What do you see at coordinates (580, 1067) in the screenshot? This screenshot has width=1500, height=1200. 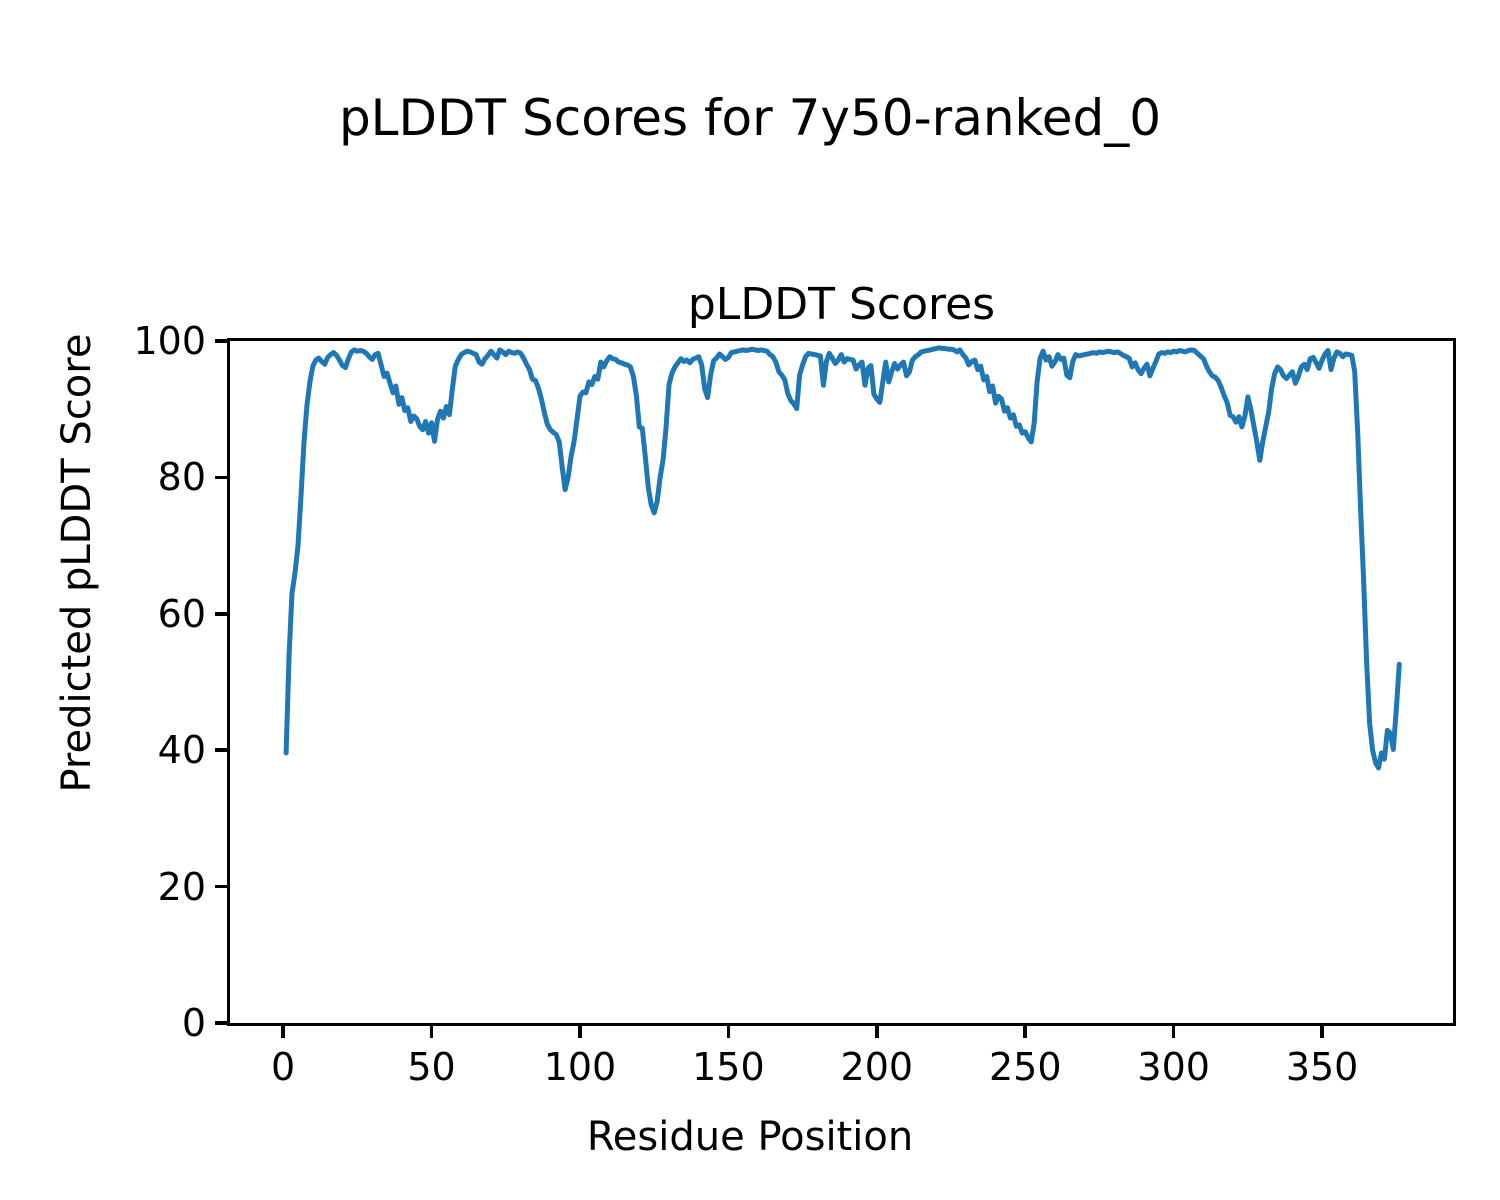 I see `x-tick-label: 100` at bounding box center [580, 1067].